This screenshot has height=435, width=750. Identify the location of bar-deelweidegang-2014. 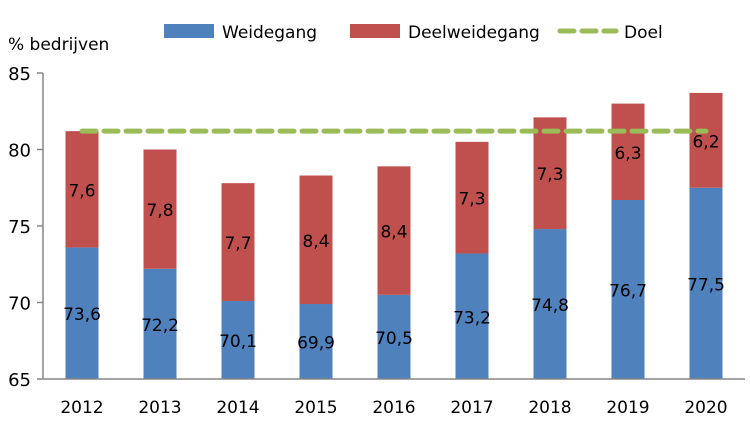
(238, 242).